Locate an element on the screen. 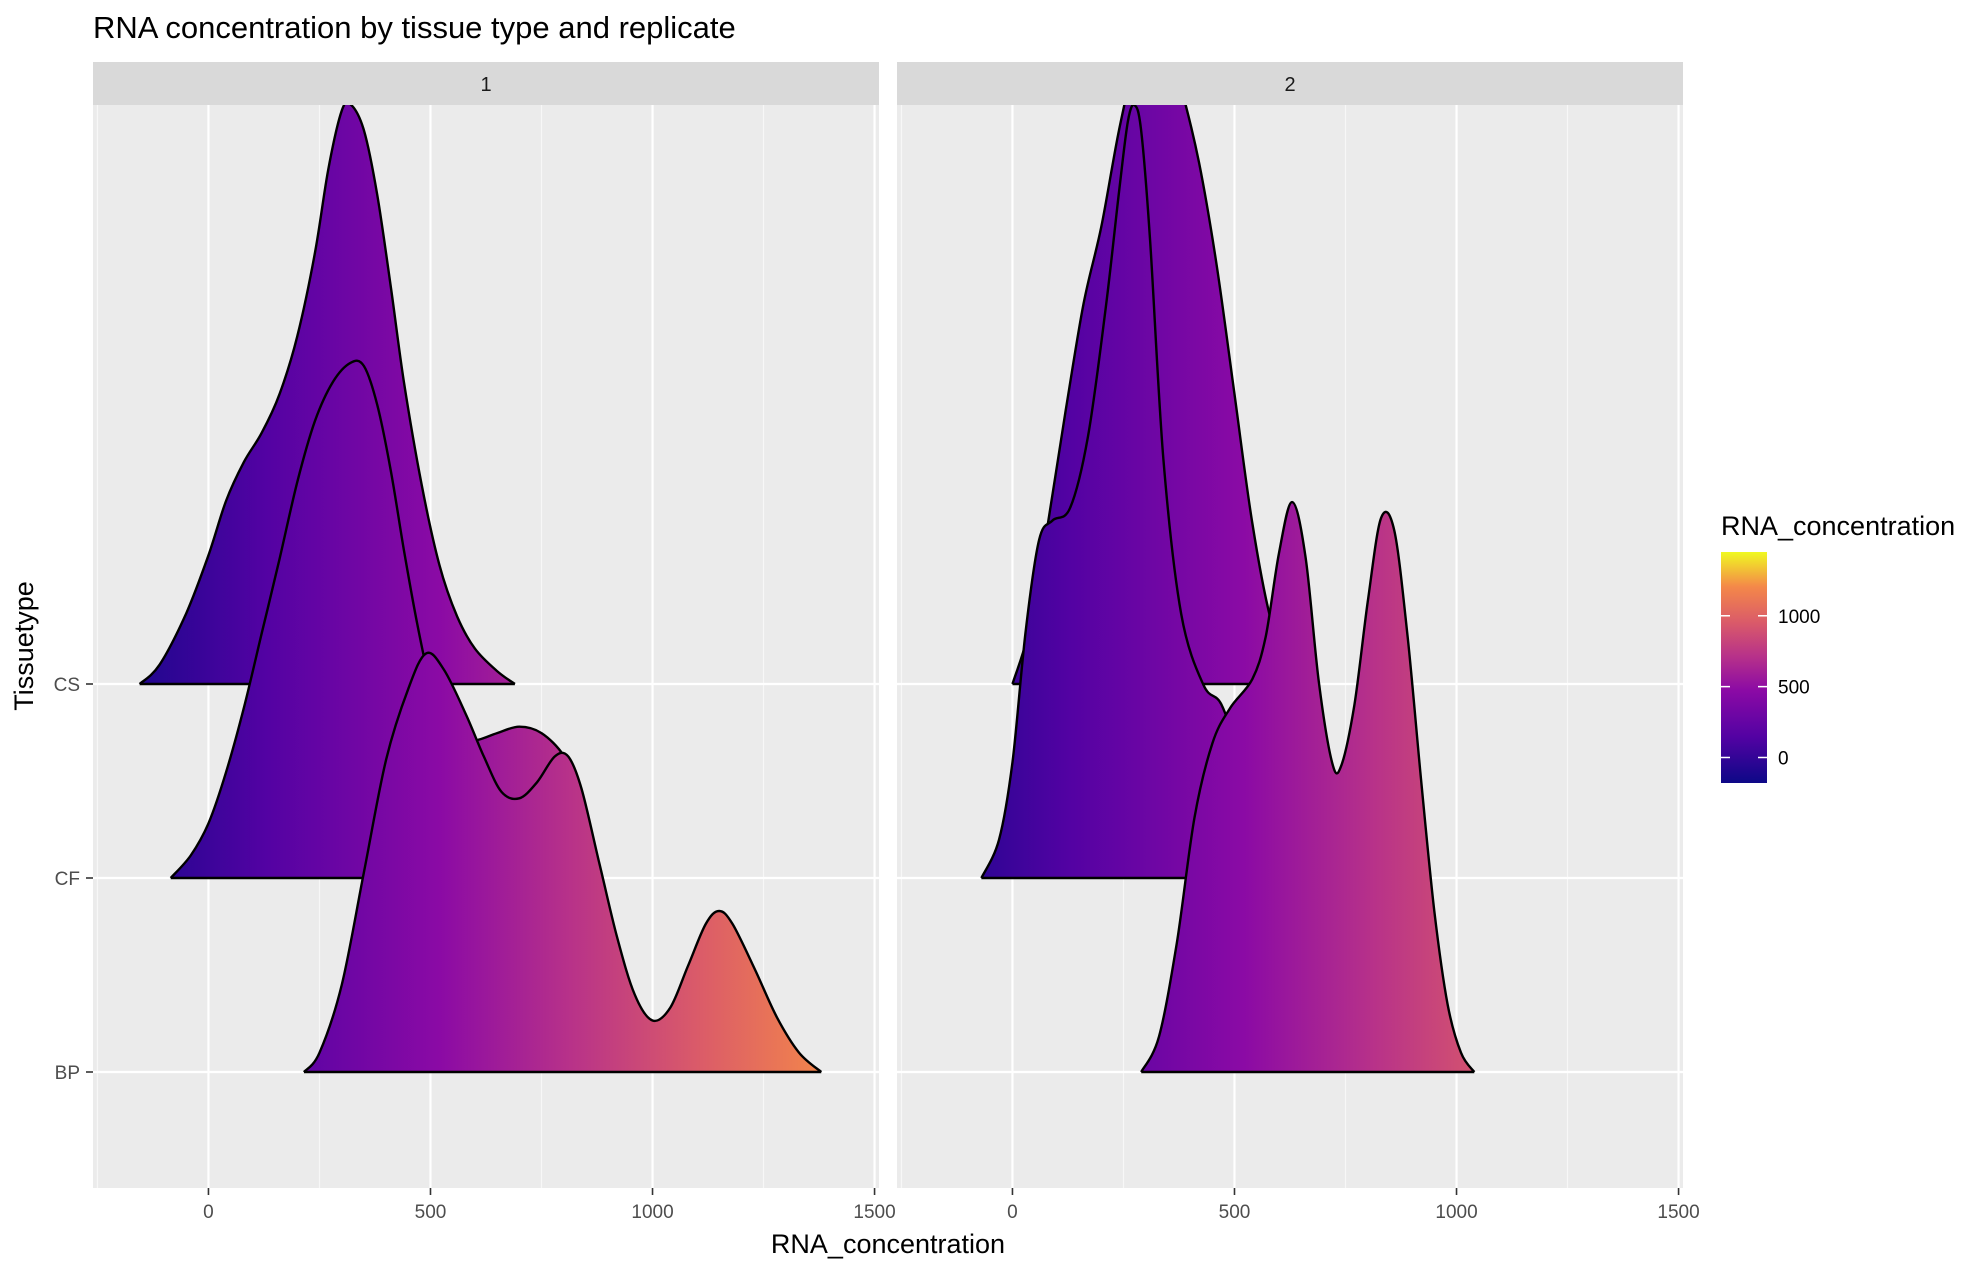  legend-tick-label: 0 is located at coordinates (1783, 758).